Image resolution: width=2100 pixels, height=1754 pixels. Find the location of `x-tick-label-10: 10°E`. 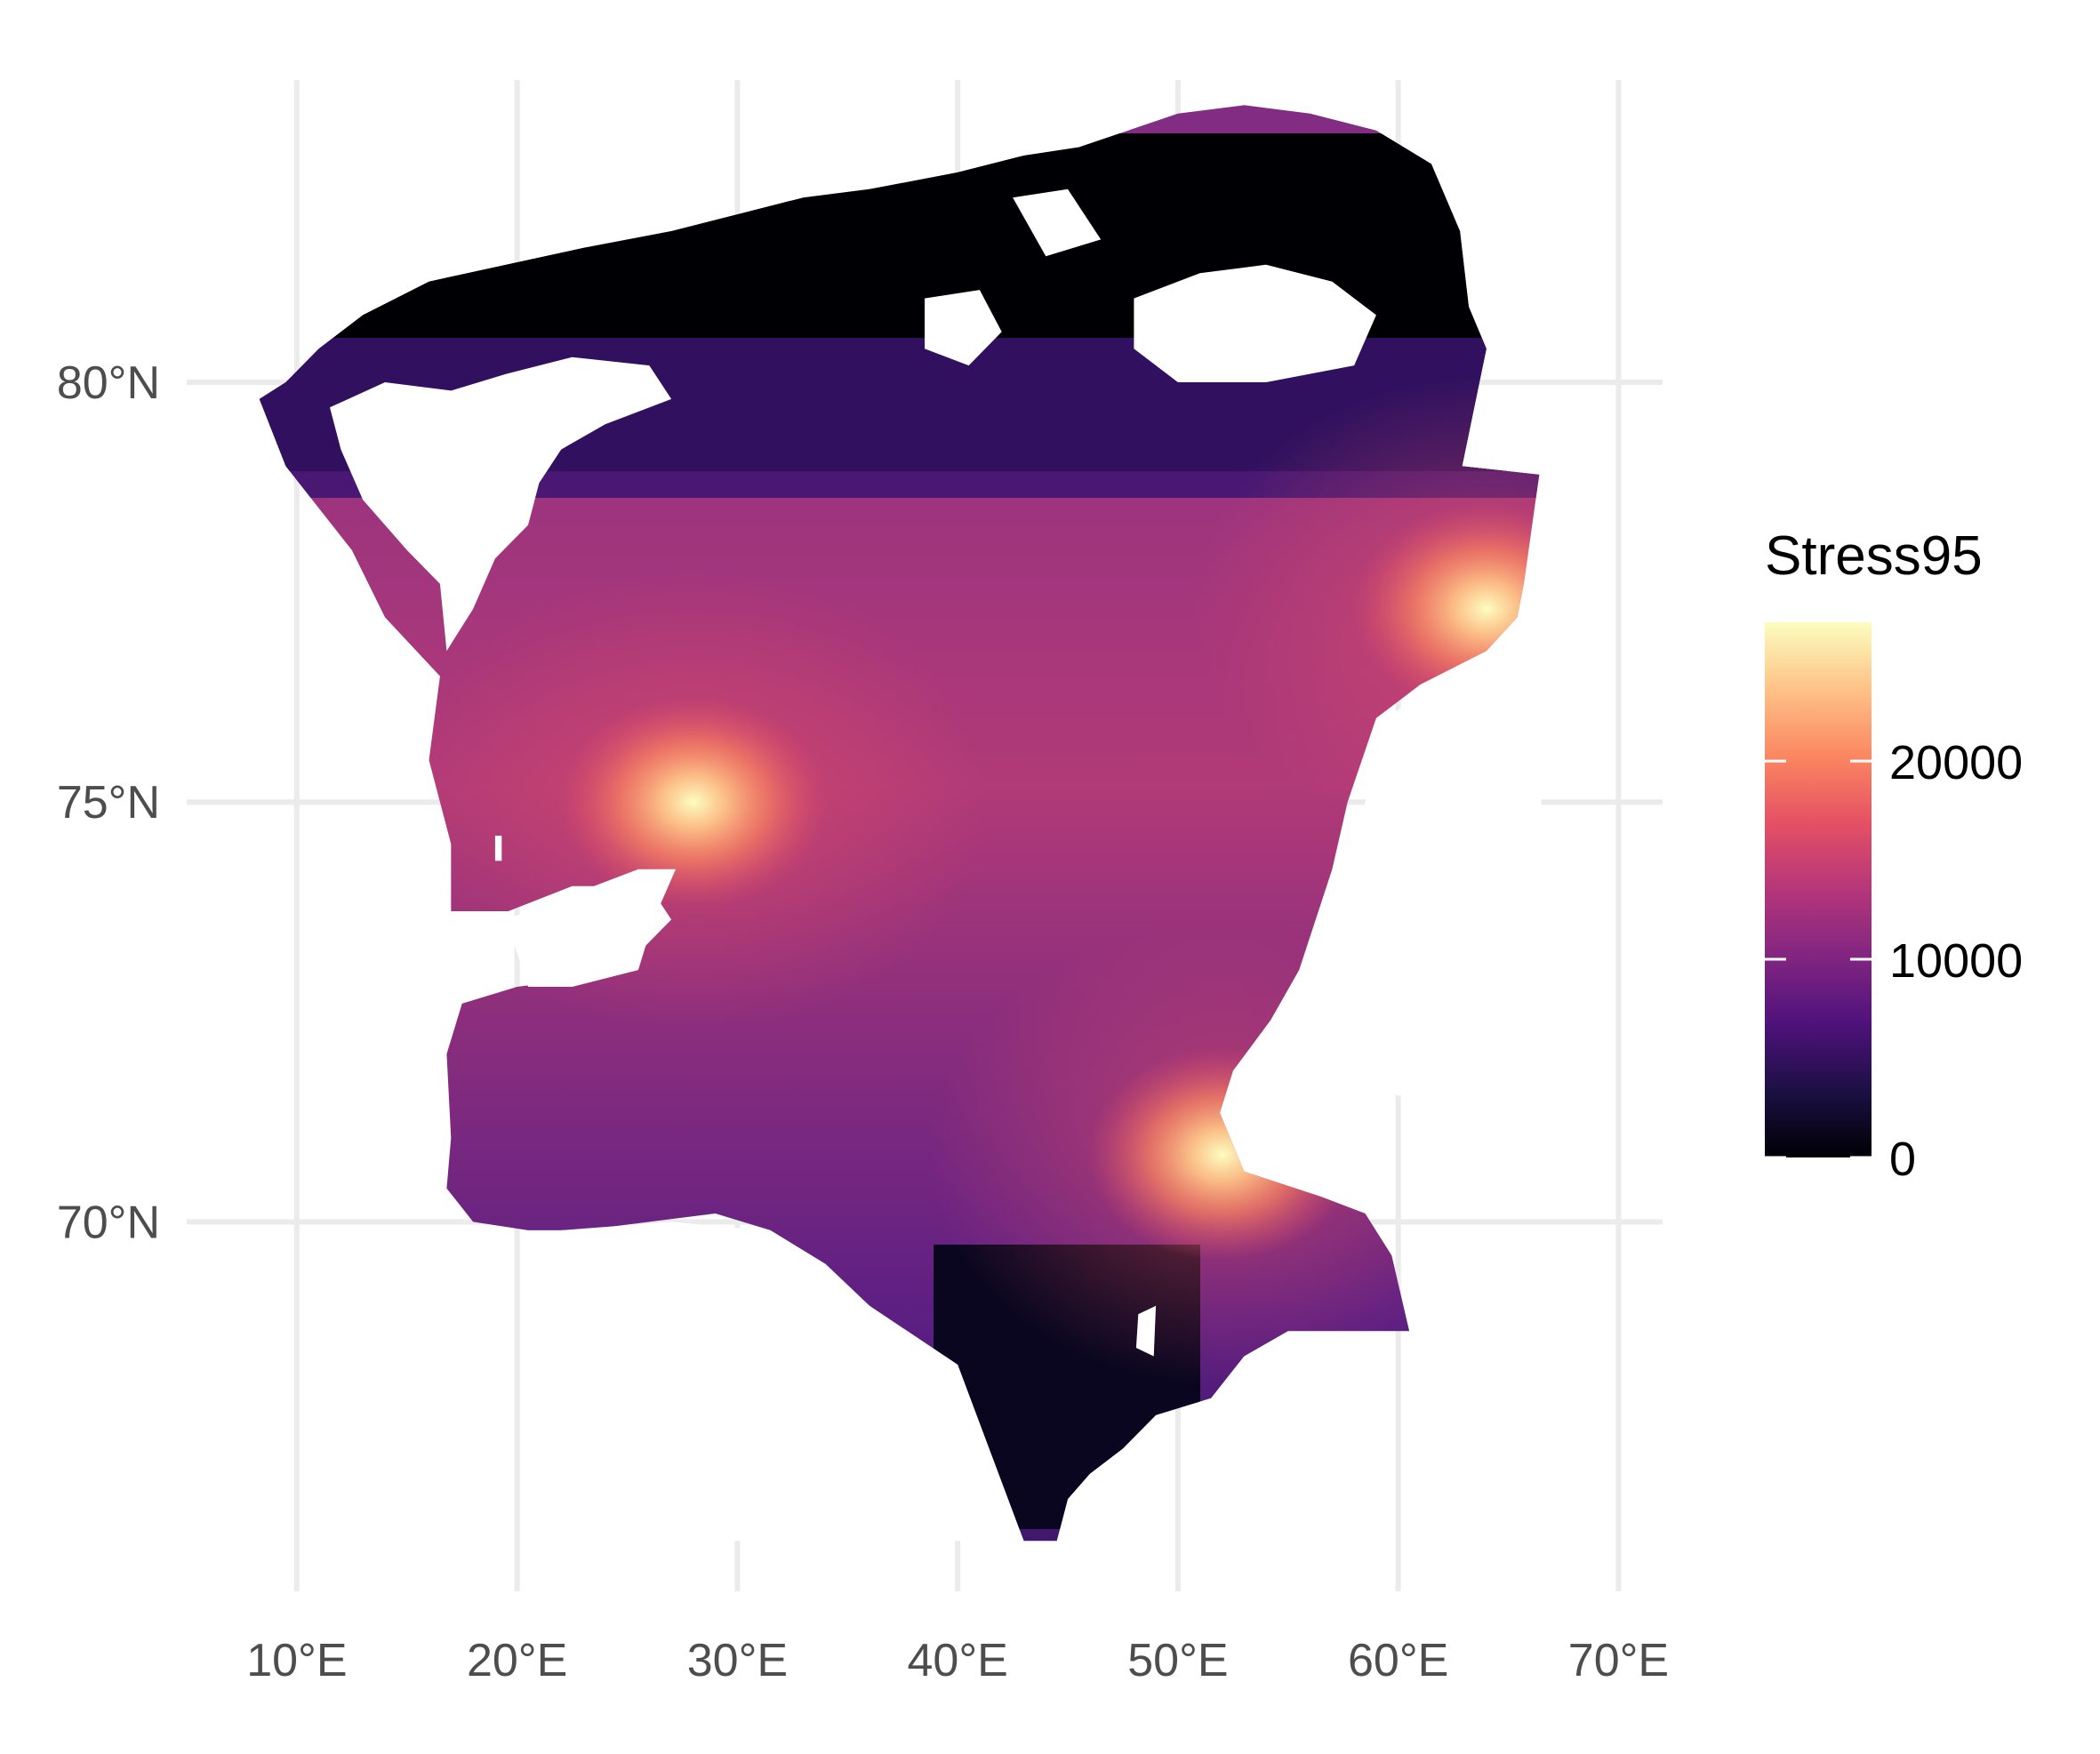

x-tick-label-10: 10°E is located at coordinates (296, 1660).